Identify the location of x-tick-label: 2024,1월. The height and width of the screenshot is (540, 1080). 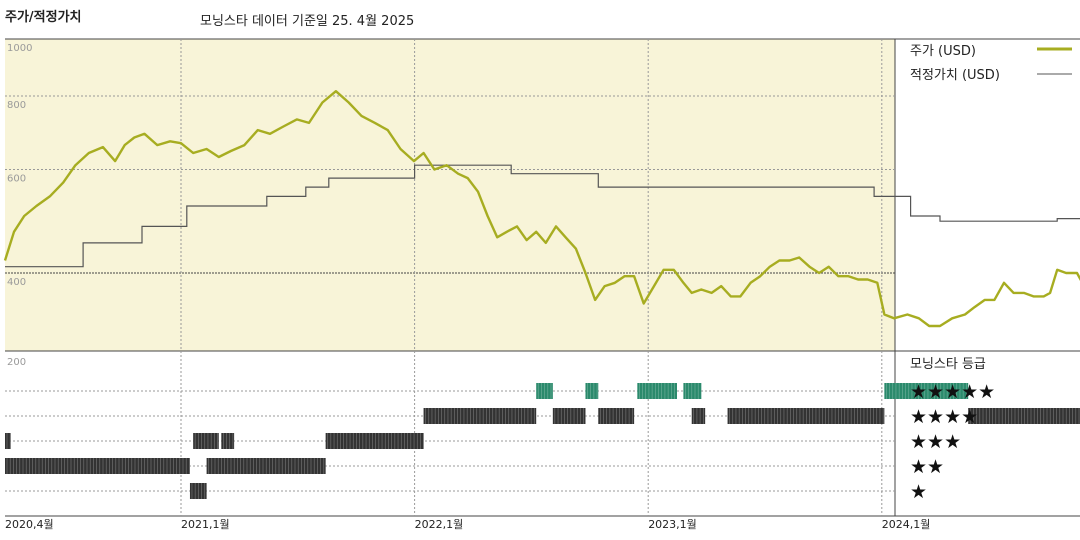
(906, 524).